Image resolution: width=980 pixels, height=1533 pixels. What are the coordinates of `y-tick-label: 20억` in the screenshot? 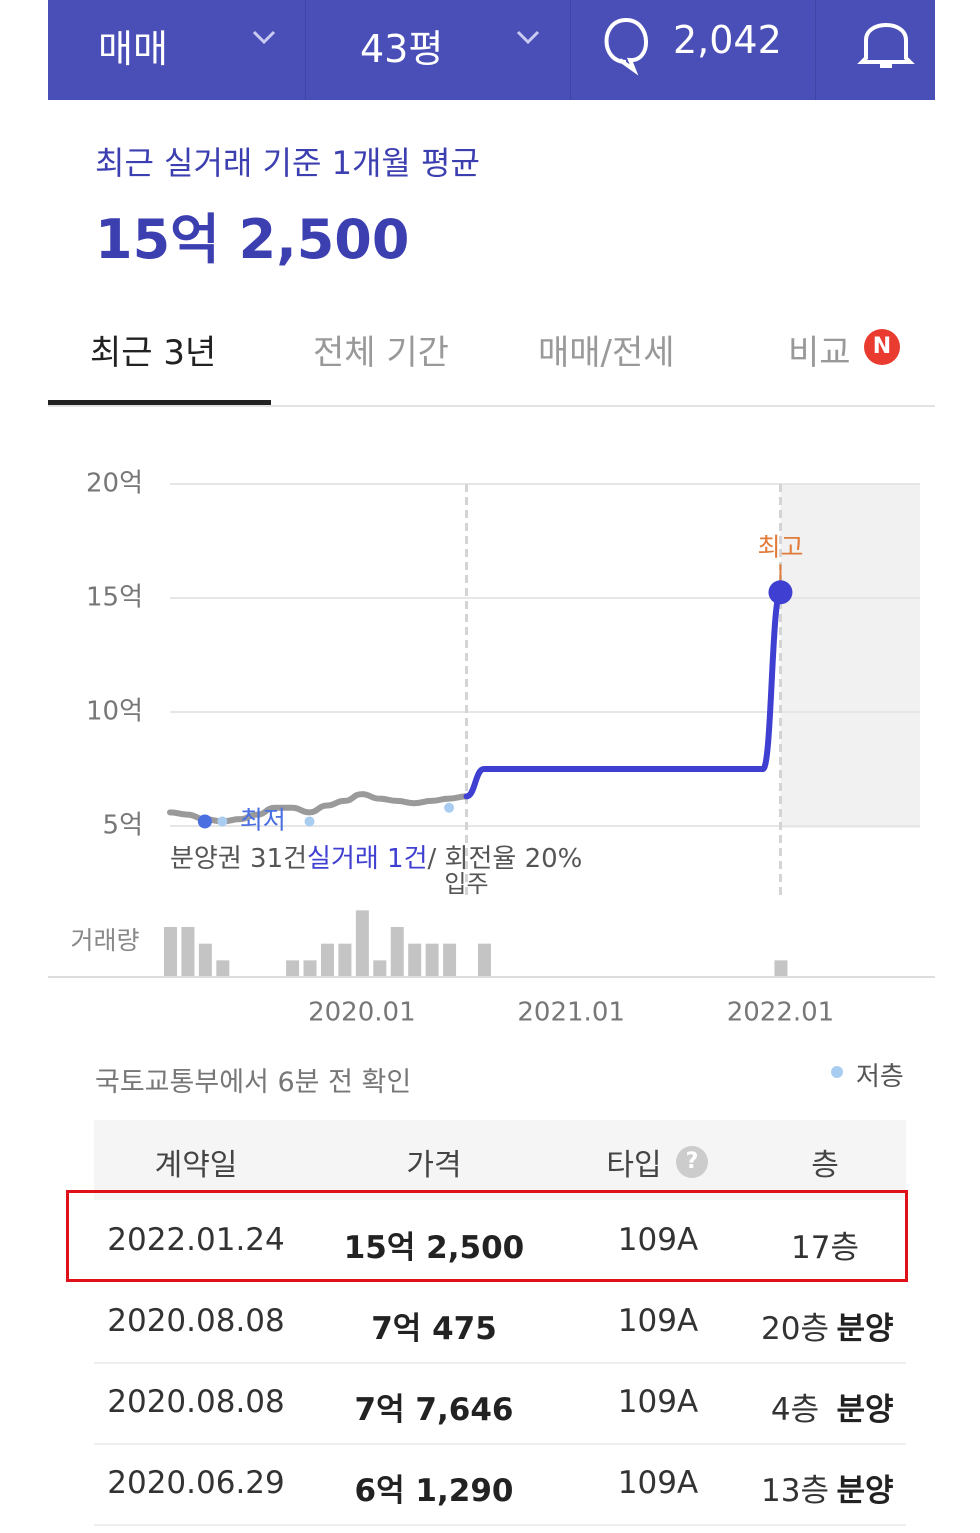 It's located at (114, 484).